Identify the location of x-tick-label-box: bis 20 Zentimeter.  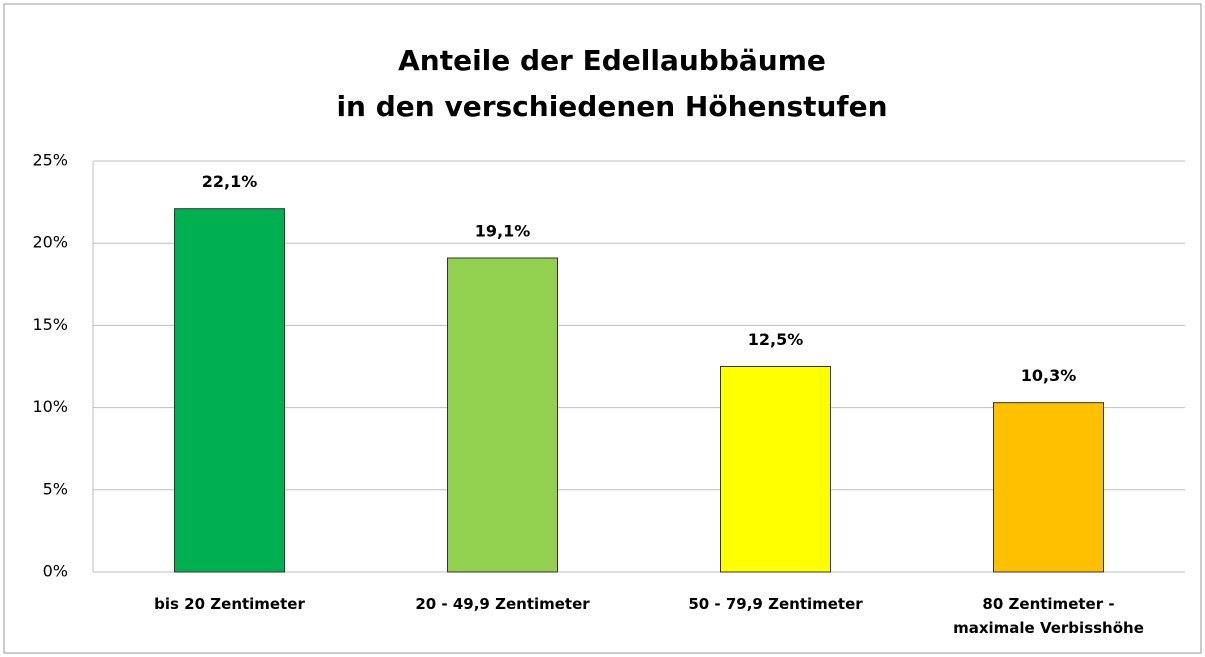
(229, 604).